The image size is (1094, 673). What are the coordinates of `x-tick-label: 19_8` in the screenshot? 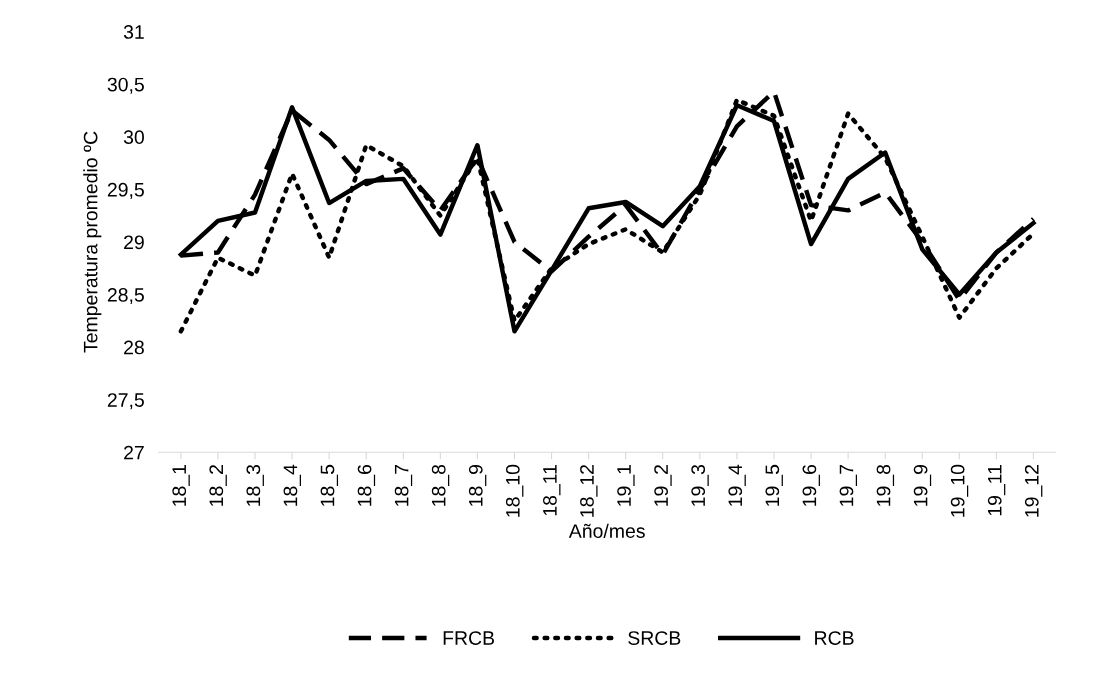 It's located at (885, 485).